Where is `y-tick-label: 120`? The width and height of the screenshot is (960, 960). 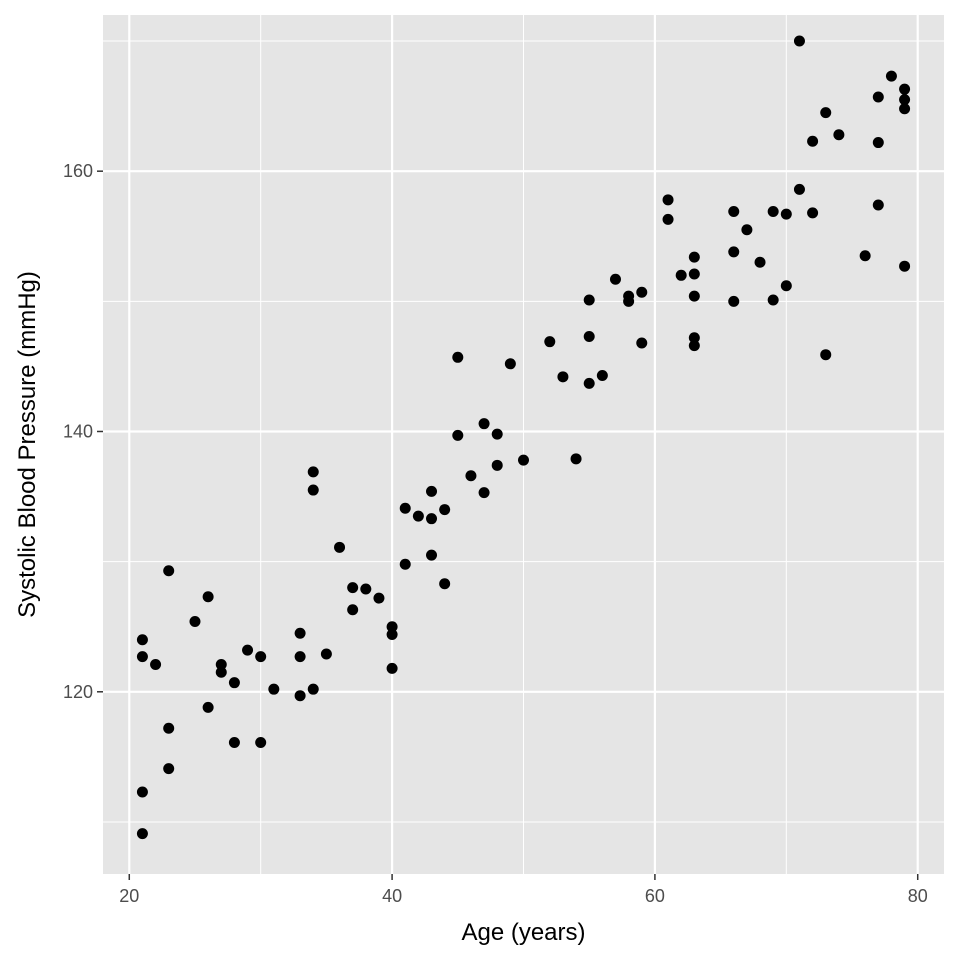 y-tick-label: 120 is located at coordinates (78, 692).